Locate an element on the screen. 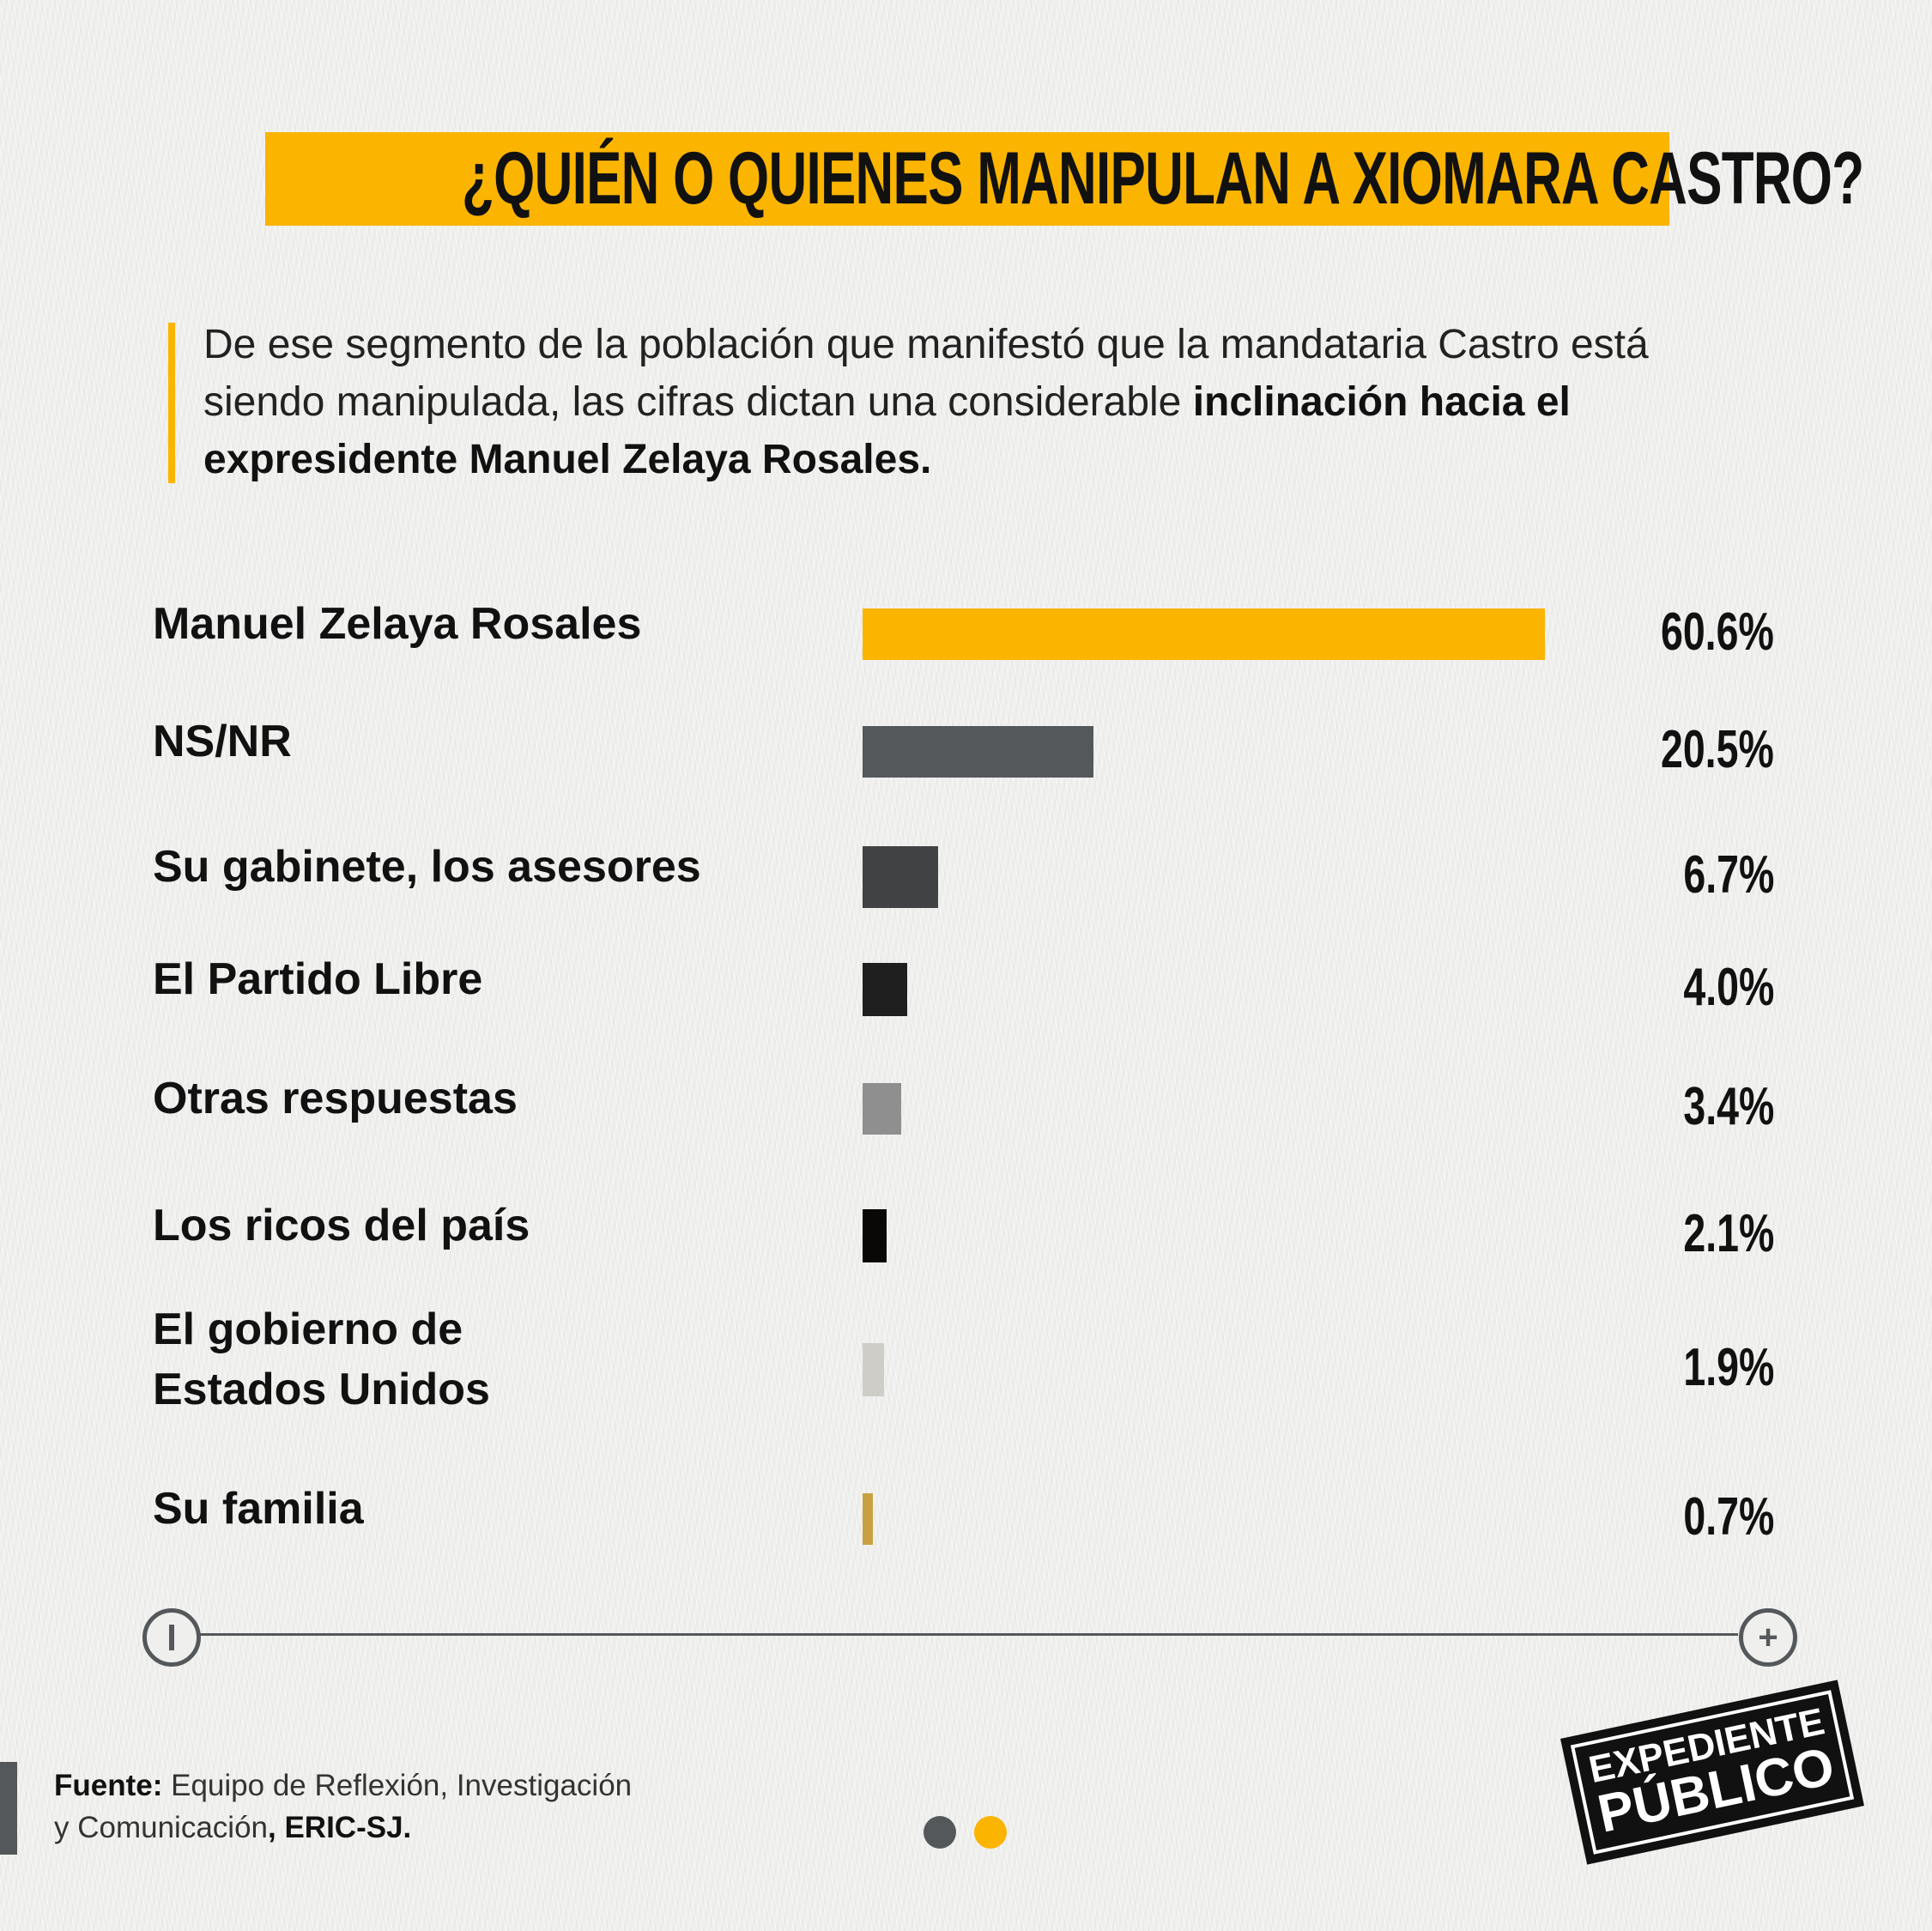 This screenshot has width=1932, height=1931. bar-label-line: Su familia is located at coordinates (259, 1509).